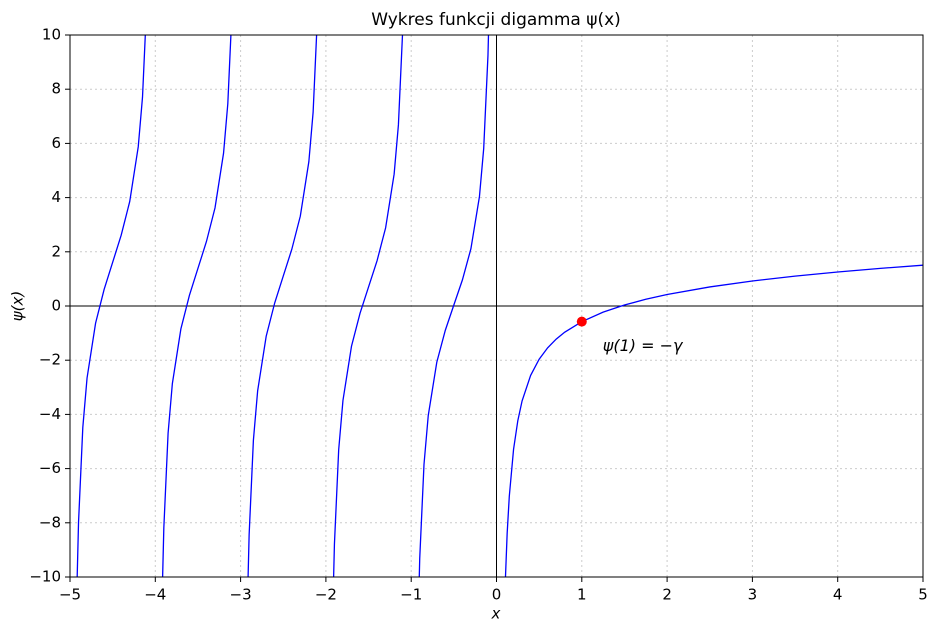  What do you see at coordinates (56, 251) in the screenshot?
I see `y-tick-label: 2` at bounding box center [56, 251].